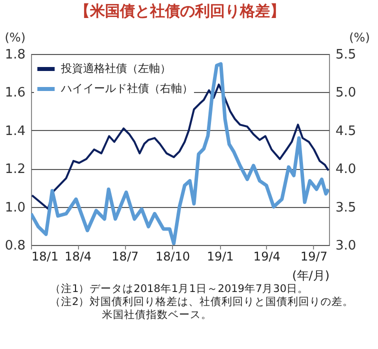 The width and height of the screenshot is (378, 349). Describe the element at coordinates (346, 208) in the screenshot. I see `y2-tick-label: 3.5` at that location.